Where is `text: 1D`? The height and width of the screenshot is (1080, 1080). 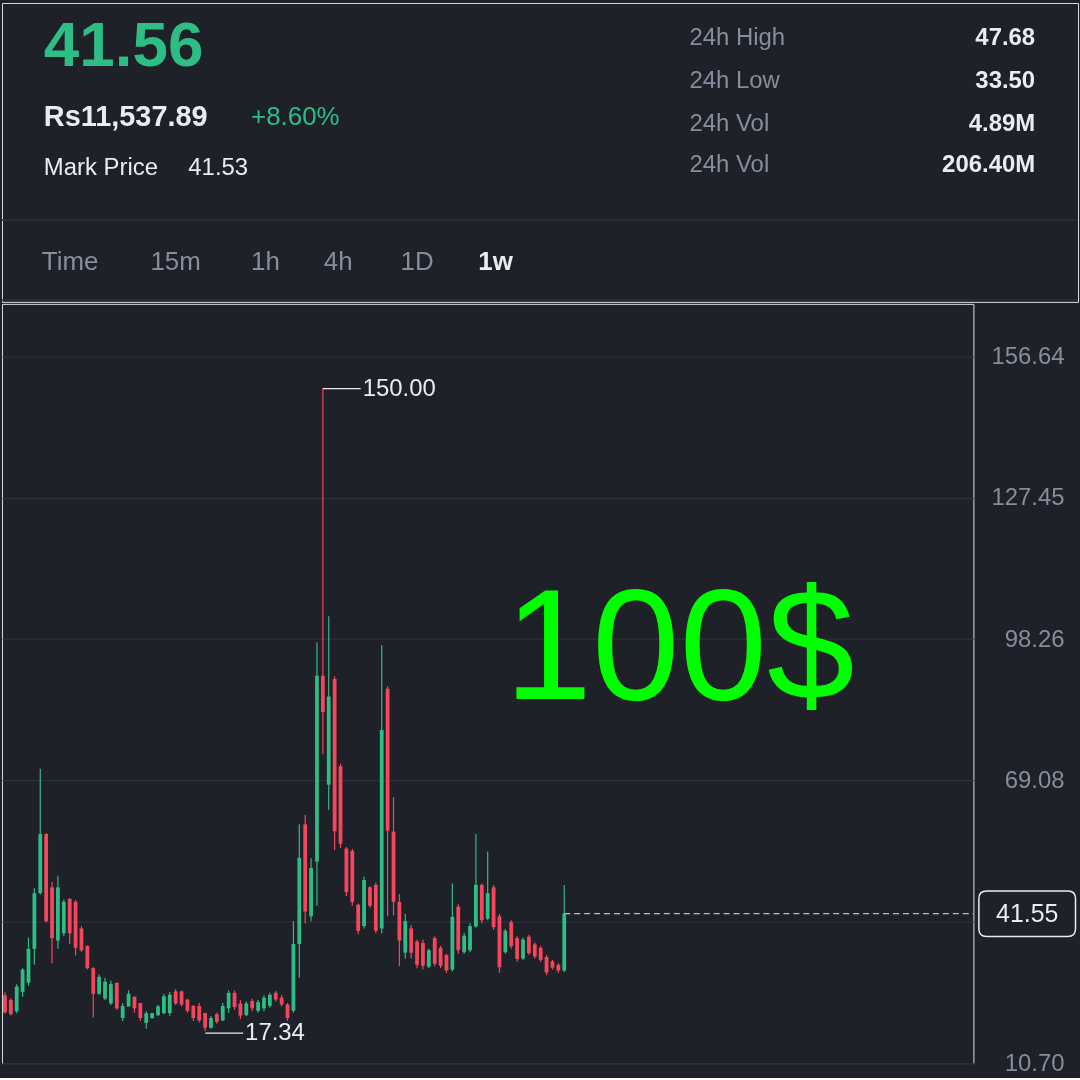 text: 1D is located at coordinates (417, 261).